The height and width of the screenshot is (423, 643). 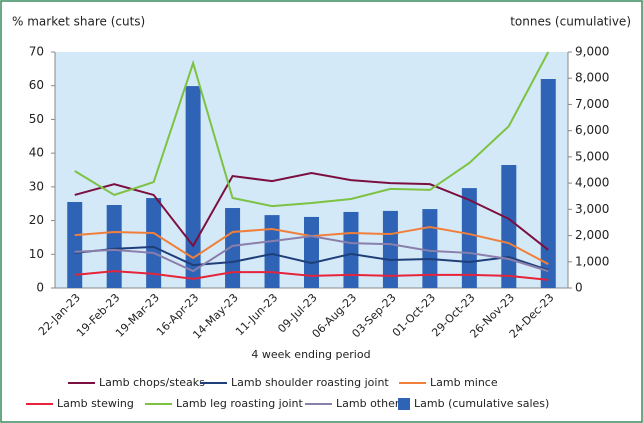 I want to click on legend-label: Lamb other, so click(x=368, y=403).